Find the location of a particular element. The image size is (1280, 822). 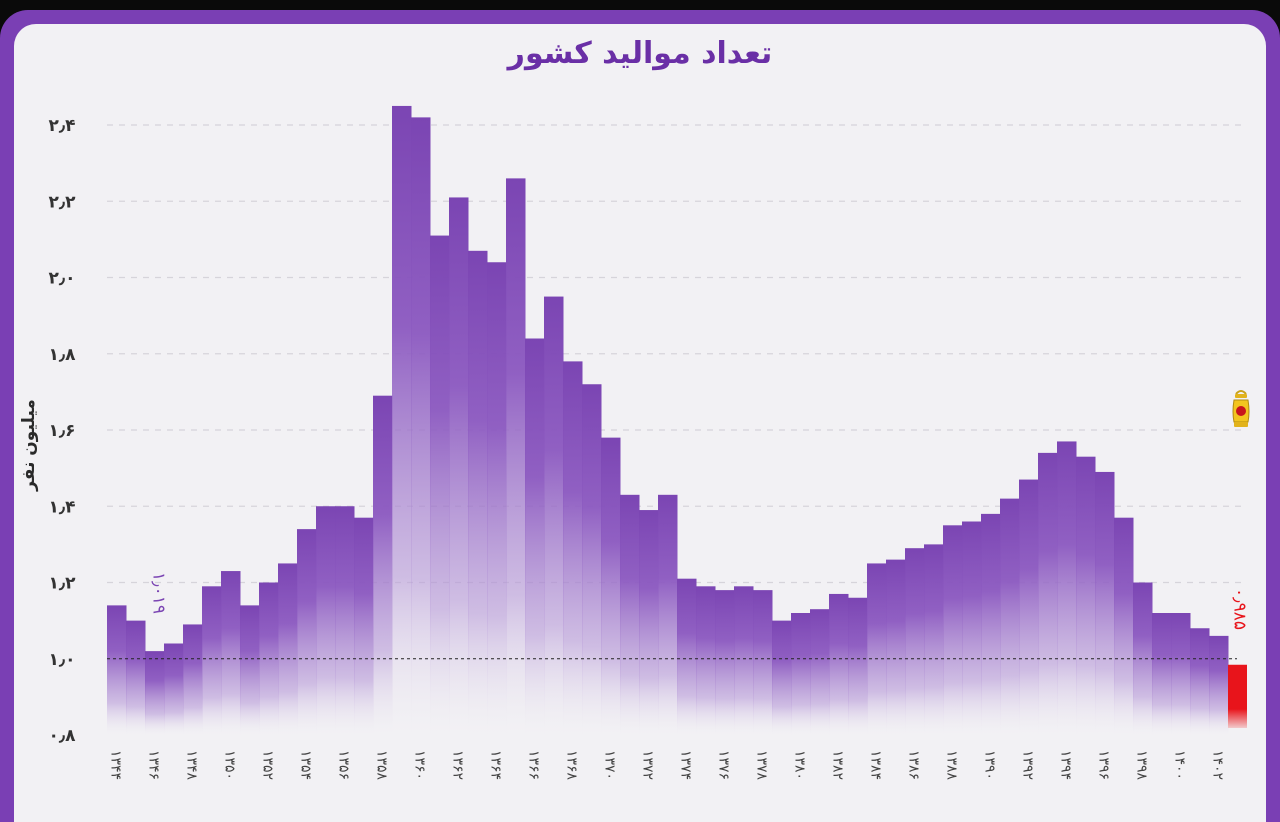

x-tick: ۱۳۹۶ is located at coordinates (1104, 765).